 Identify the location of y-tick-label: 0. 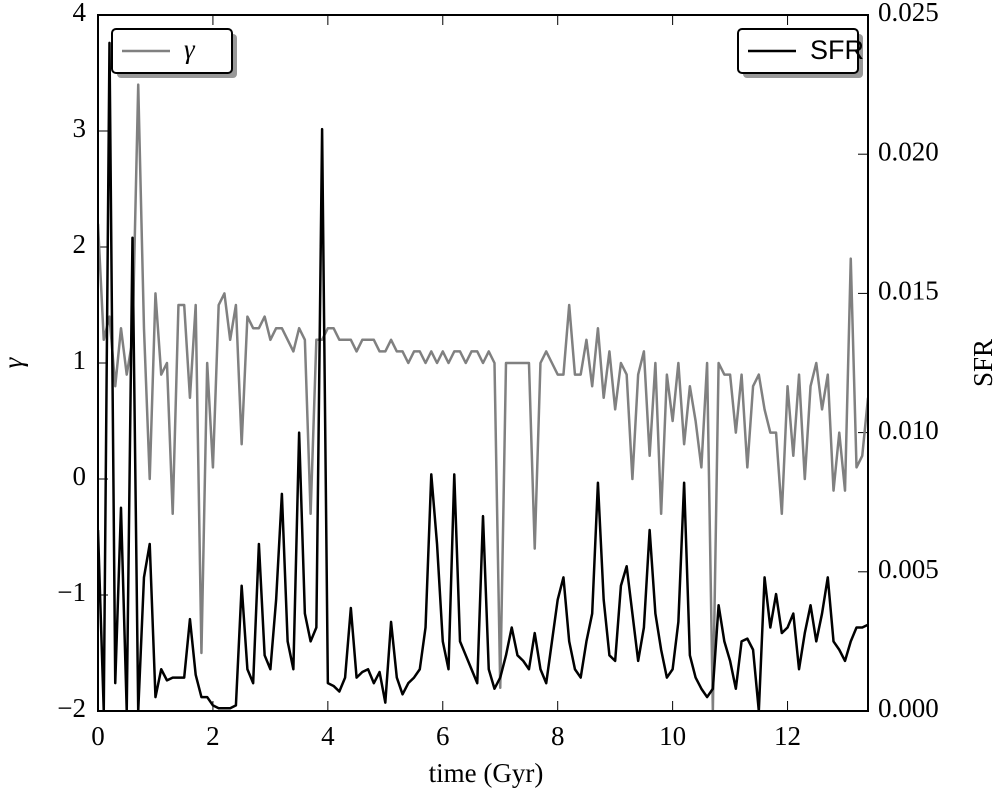
(80, 476).